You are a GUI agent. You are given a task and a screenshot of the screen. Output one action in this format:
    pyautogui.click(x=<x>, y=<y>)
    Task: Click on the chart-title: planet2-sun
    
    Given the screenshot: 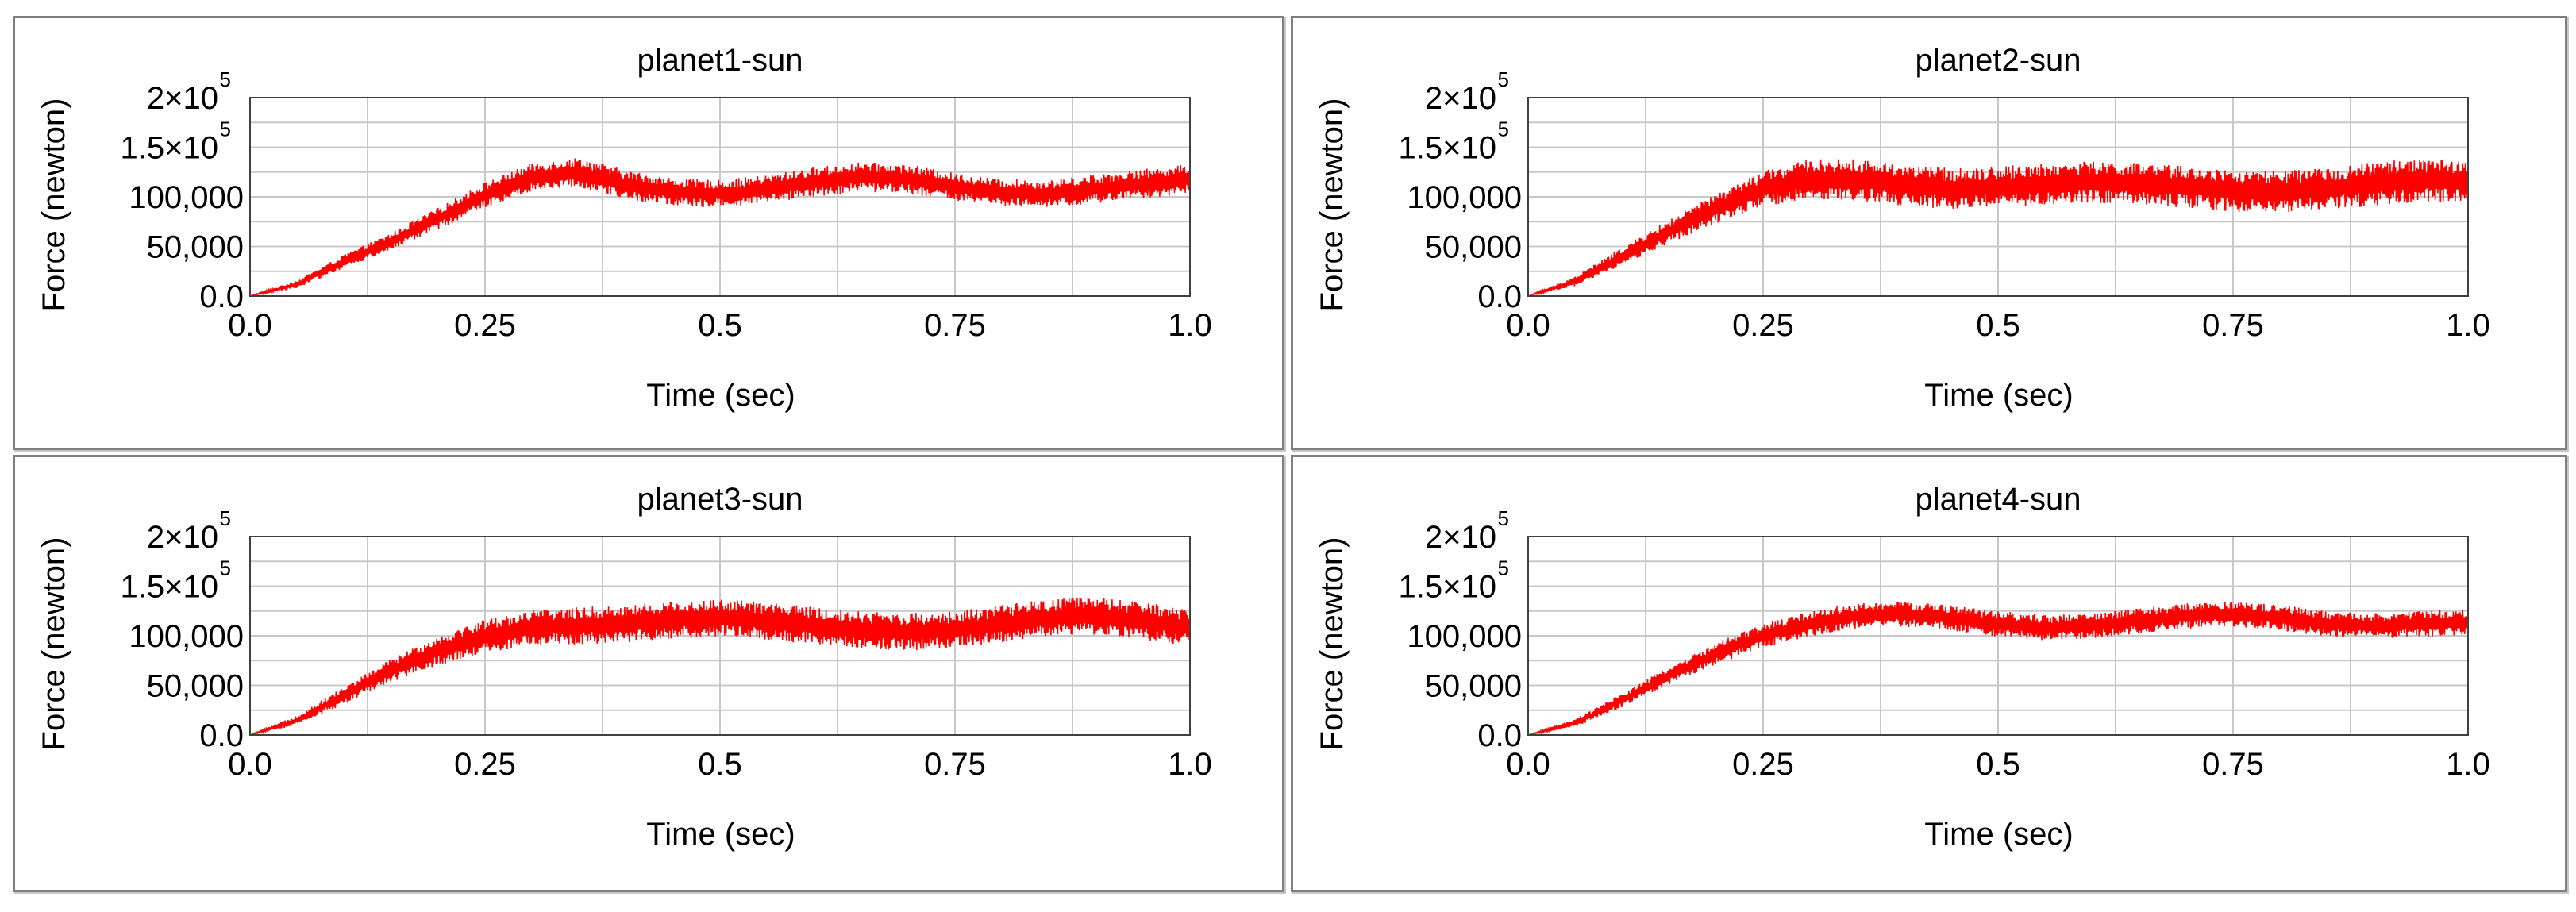 What is the action you would take?
    pyautogui.click(x=1998, y=61)
    